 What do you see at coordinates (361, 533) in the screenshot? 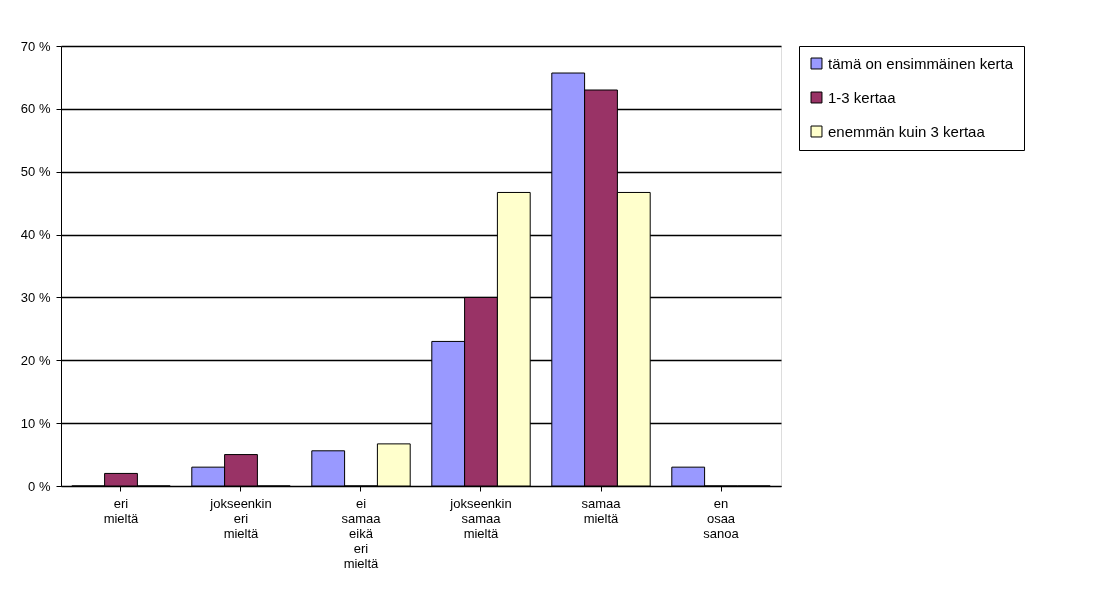
I see `x-tick-label: ei samaa eikä eri mieltä` at bounding box center [361, 533].